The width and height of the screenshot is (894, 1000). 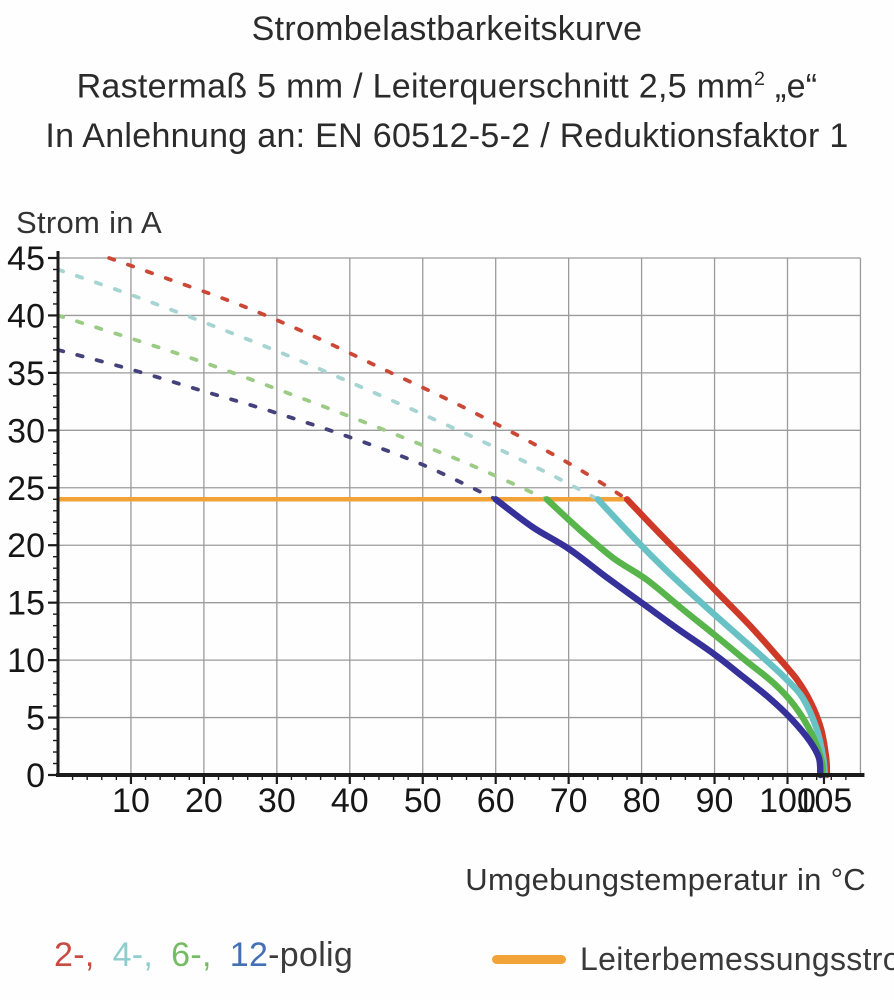 What do you see at coordinates (26, 604) in the screenshot?
I see `y-tick-label: 15` at bounding box center [26, 604].